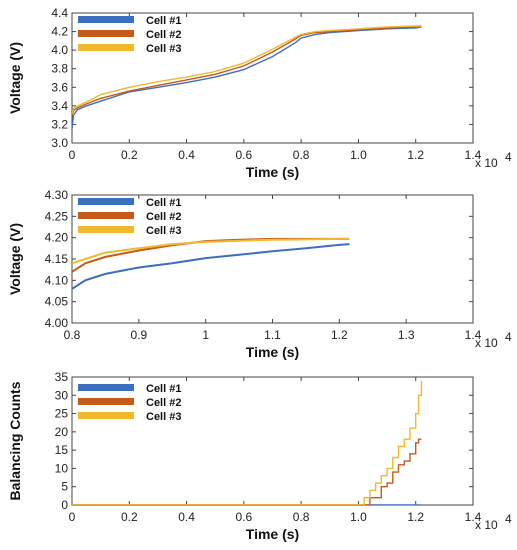 This screenshot has height=550, width=517. Describe the element at coordinates (59, 106) in the screenshot. I see `y-tick-label: 3.4` at that location.